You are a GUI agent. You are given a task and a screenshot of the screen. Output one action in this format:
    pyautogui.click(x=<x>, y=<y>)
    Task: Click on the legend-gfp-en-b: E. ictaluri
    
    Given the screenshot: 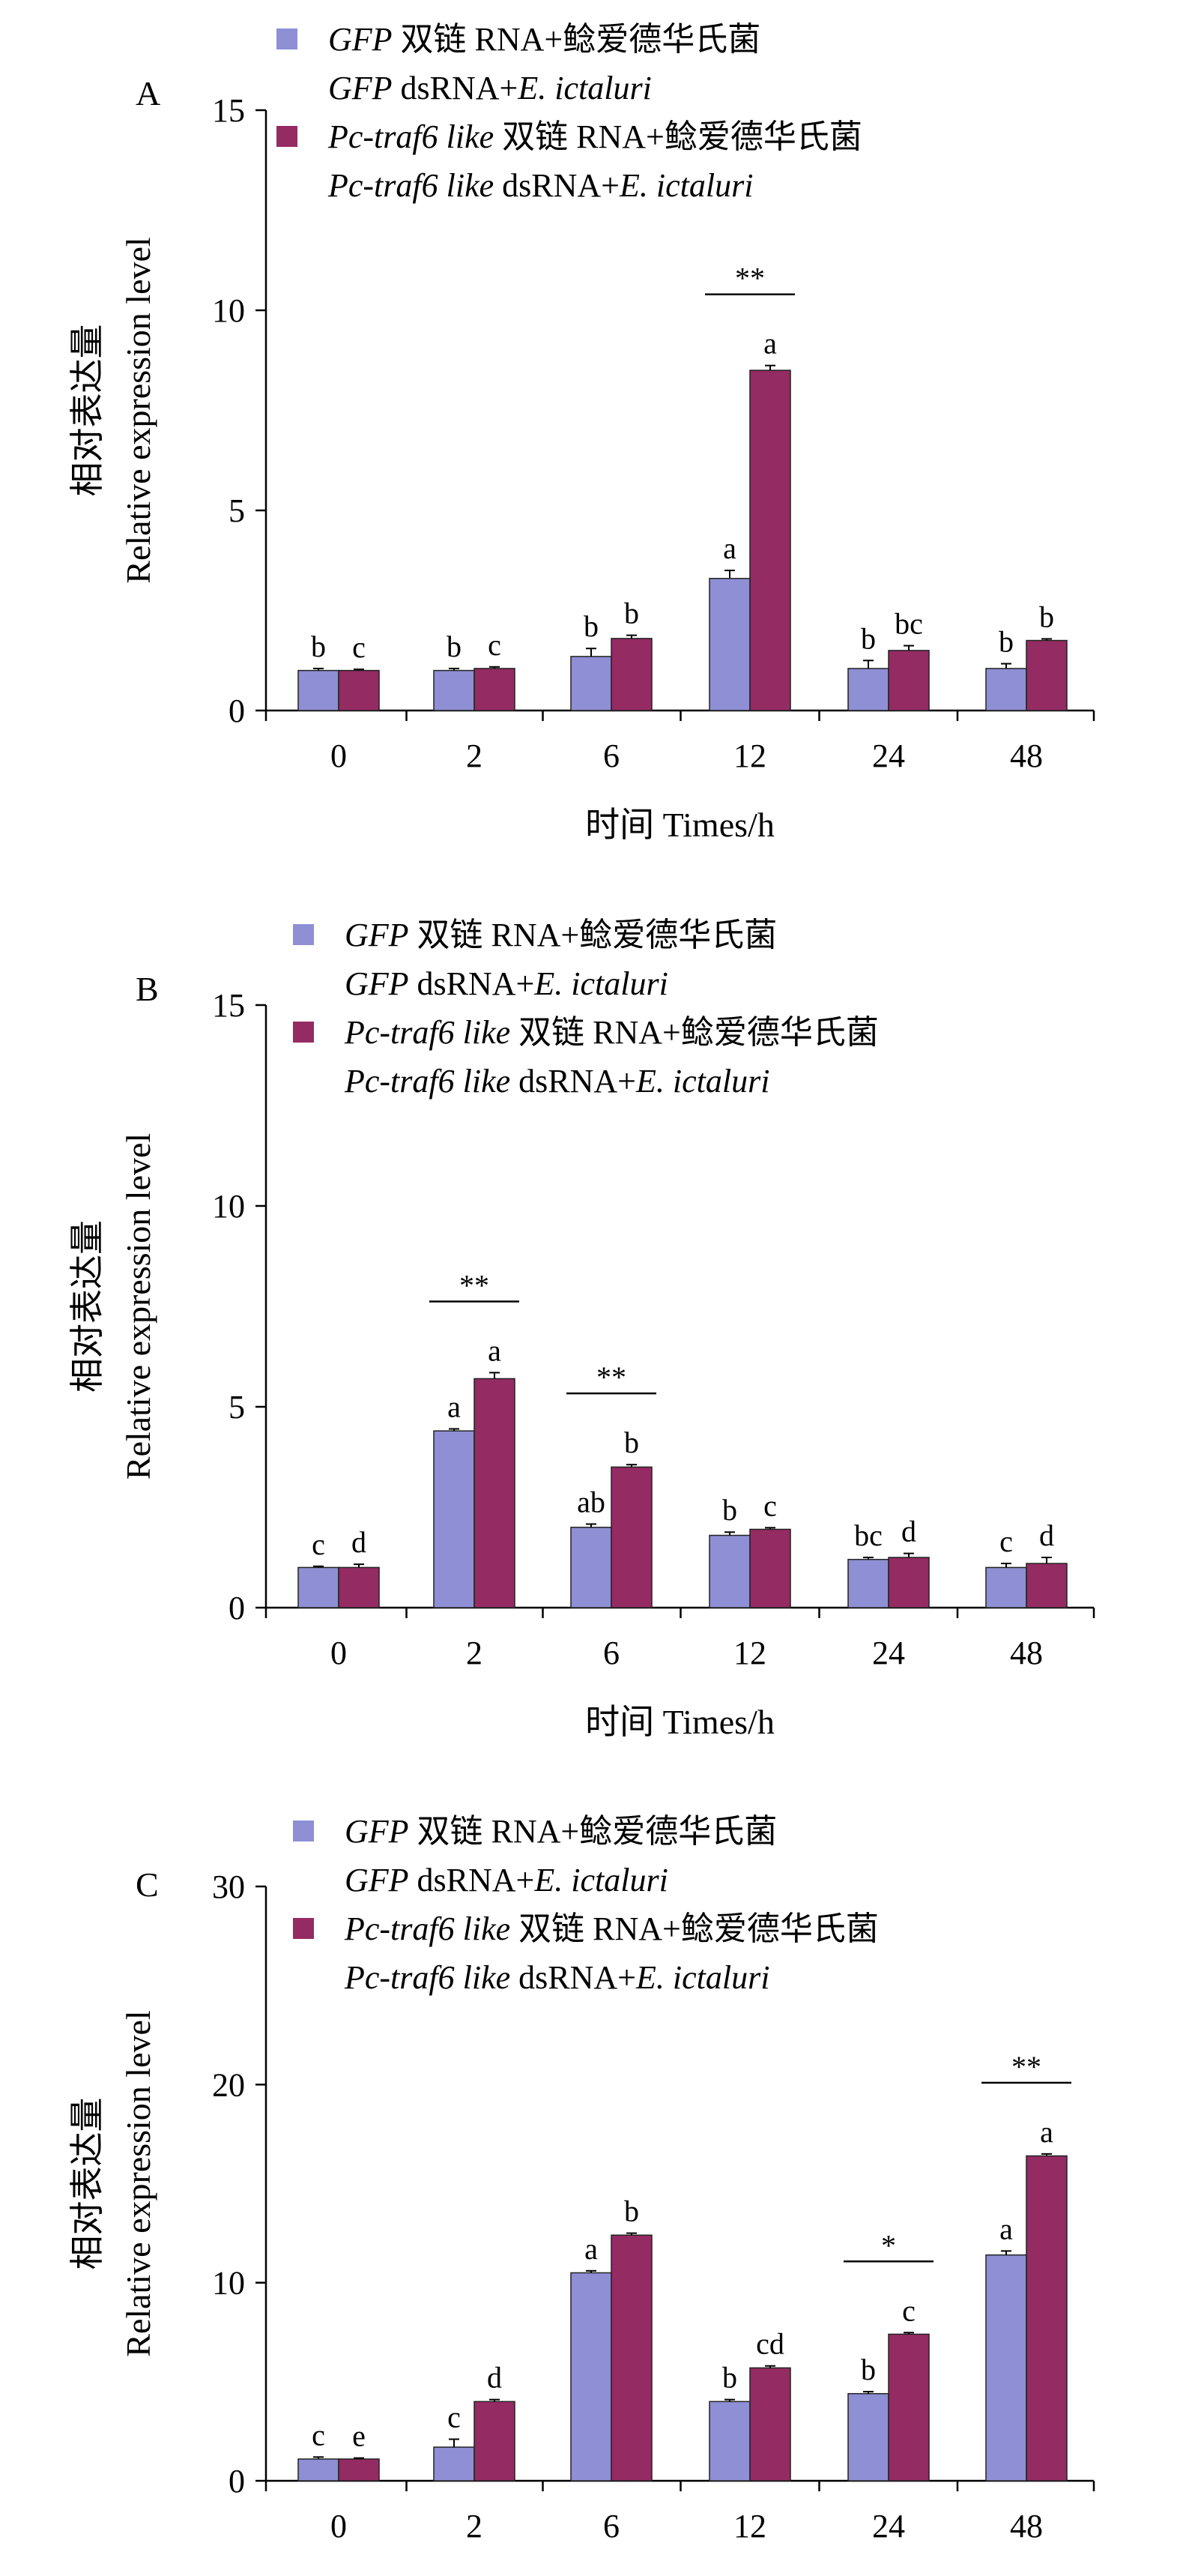 What is the action you would take?
    pyautogui.click(x=600, y=984)
    